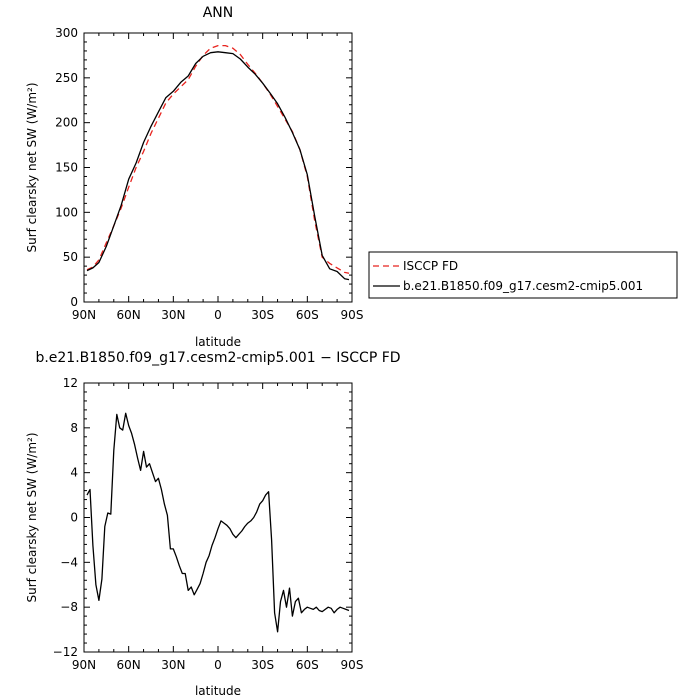 The width and height of the screenshot is (700, 700). What do you see at coordinates (523, 286) in the screenshot?
I see `legend-label-cesm: b.e21.B1850.f09_g17.cesm2-cmip5.001` at bounding box center [523, 286].